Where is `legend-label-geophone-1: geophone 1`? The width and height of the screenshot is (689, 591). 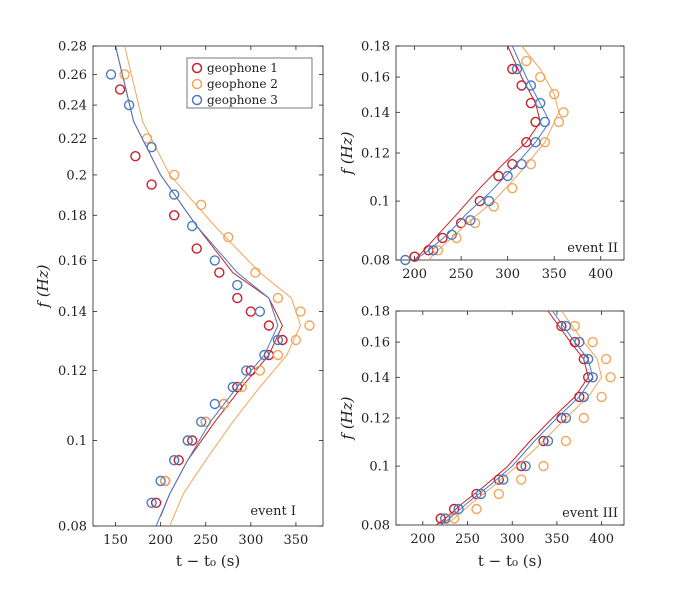 legend-label-geophone-1: geophone 1 is located at coordinates (242, 68).